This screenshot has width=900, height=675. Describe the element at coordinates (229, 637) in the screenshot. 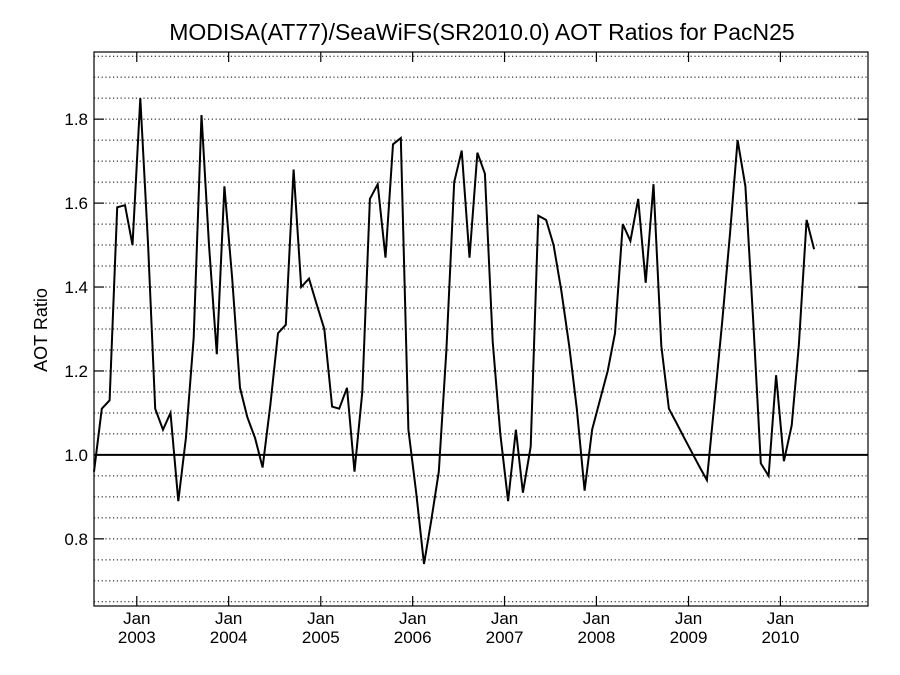

I see `x-tick-year: 2004` at that location.